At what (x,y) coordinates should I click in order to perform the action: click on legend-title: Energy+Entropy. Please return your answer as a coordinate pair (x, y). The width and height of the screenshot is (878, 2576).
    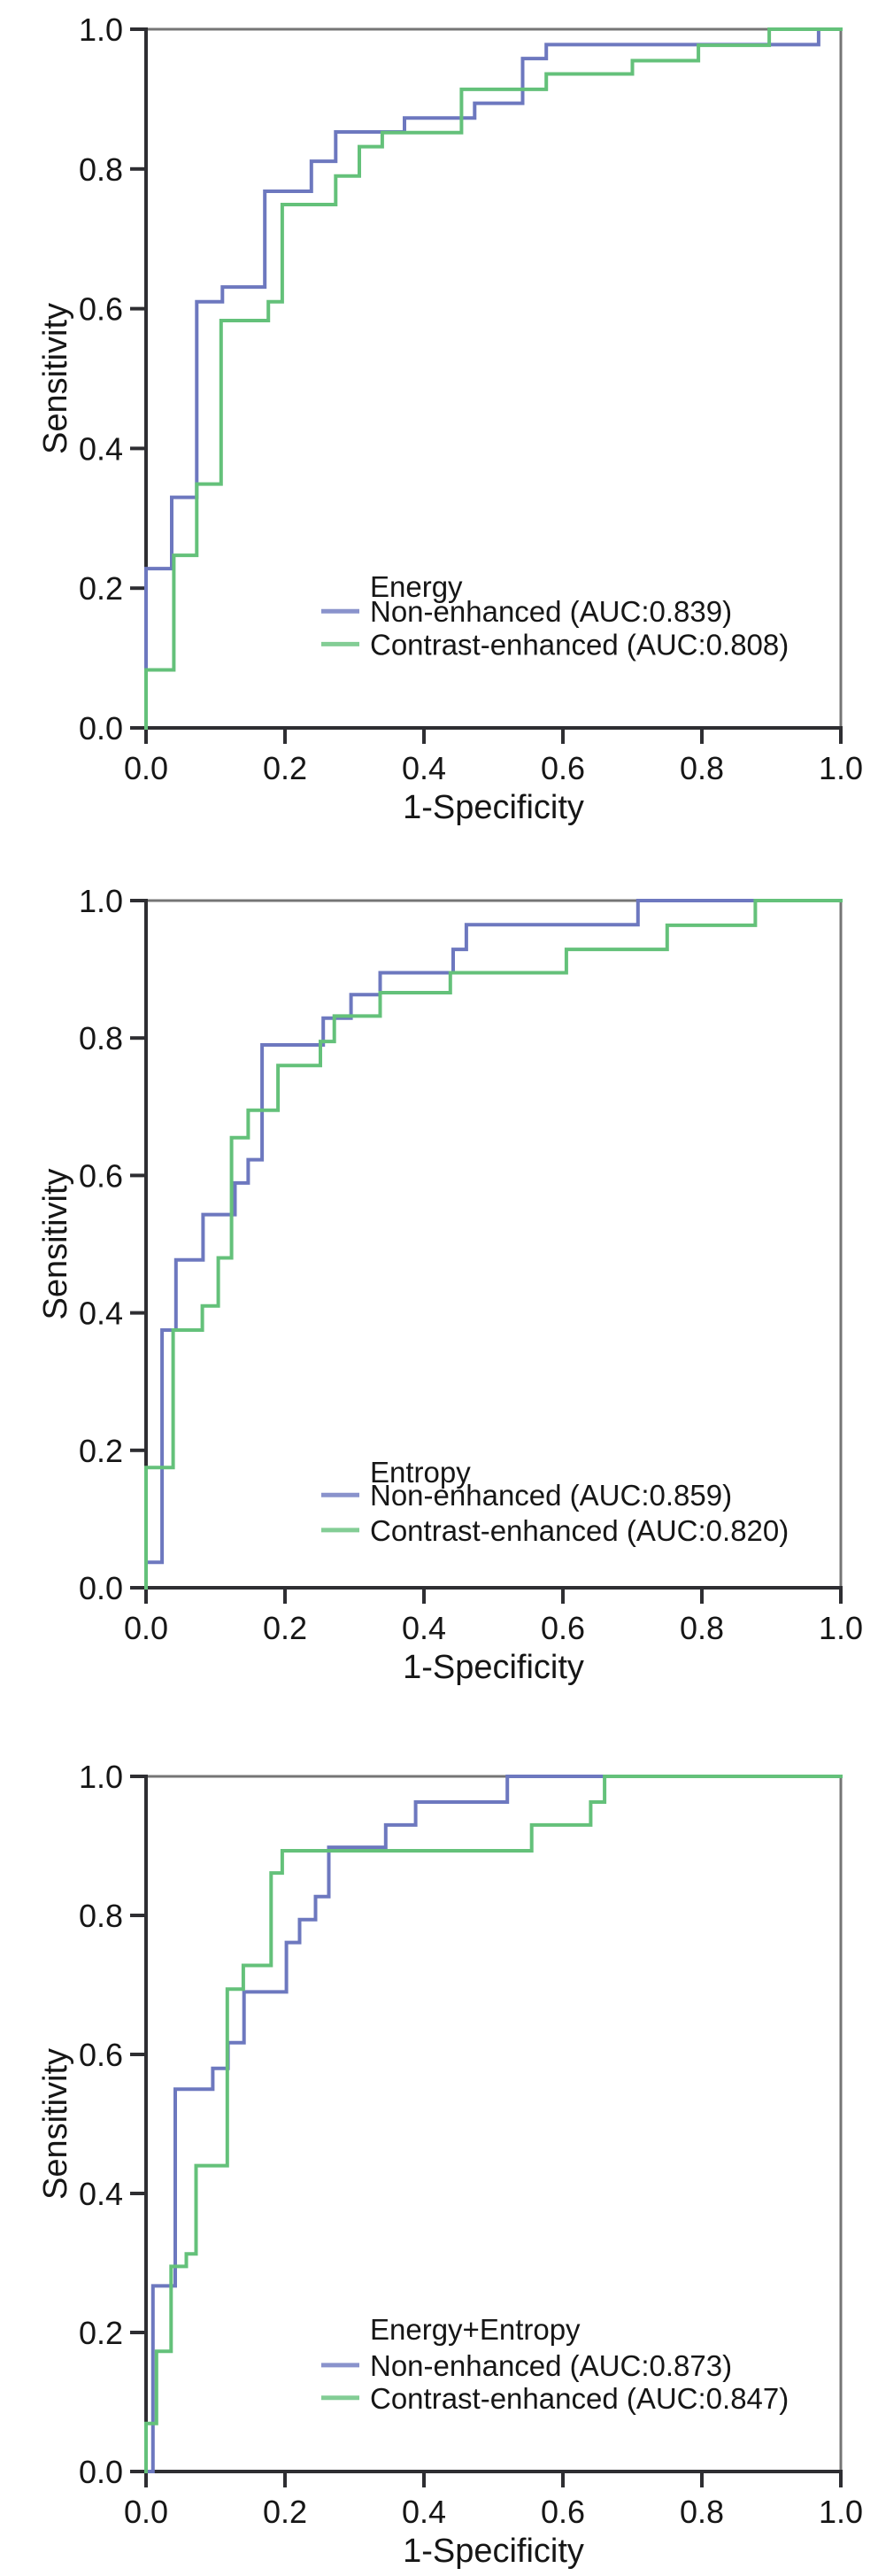
    Looking at the image, I should click on (475, 2329).